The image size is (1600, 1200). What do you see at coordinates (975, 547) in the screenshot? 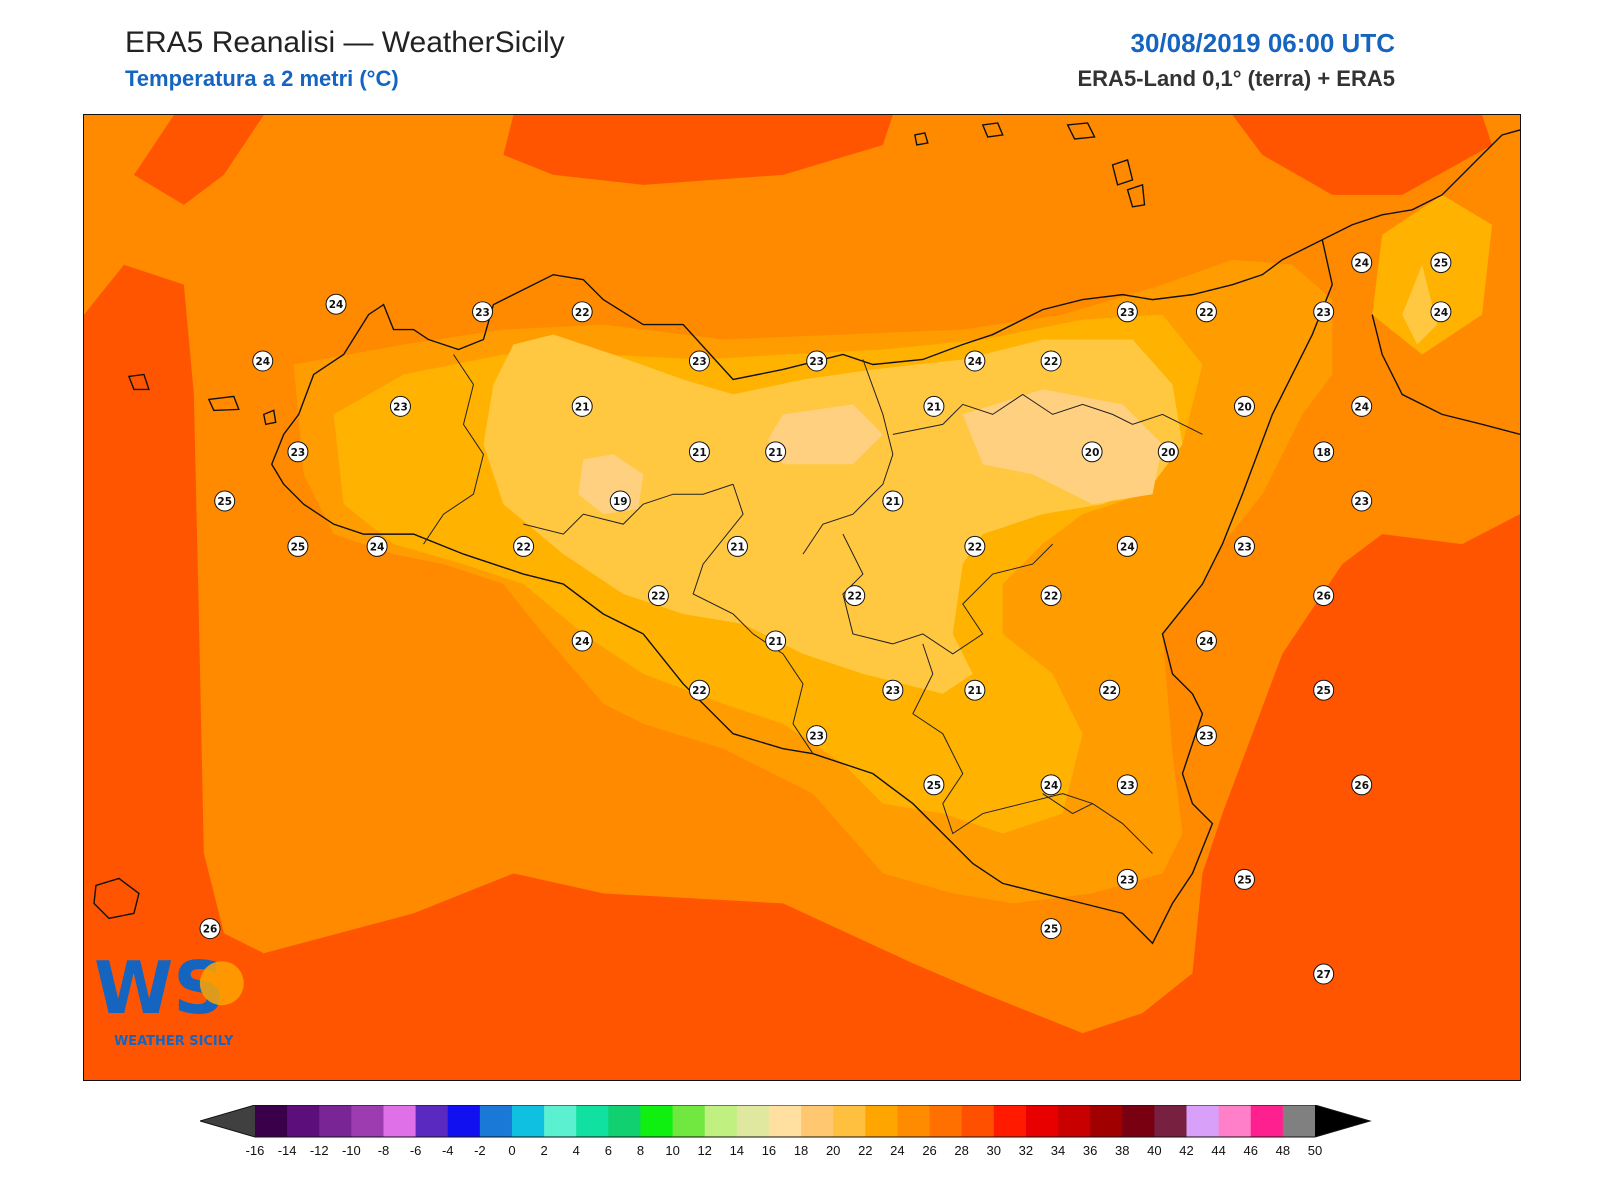
I see `station-value: 22` at bounding box center [975, 547].